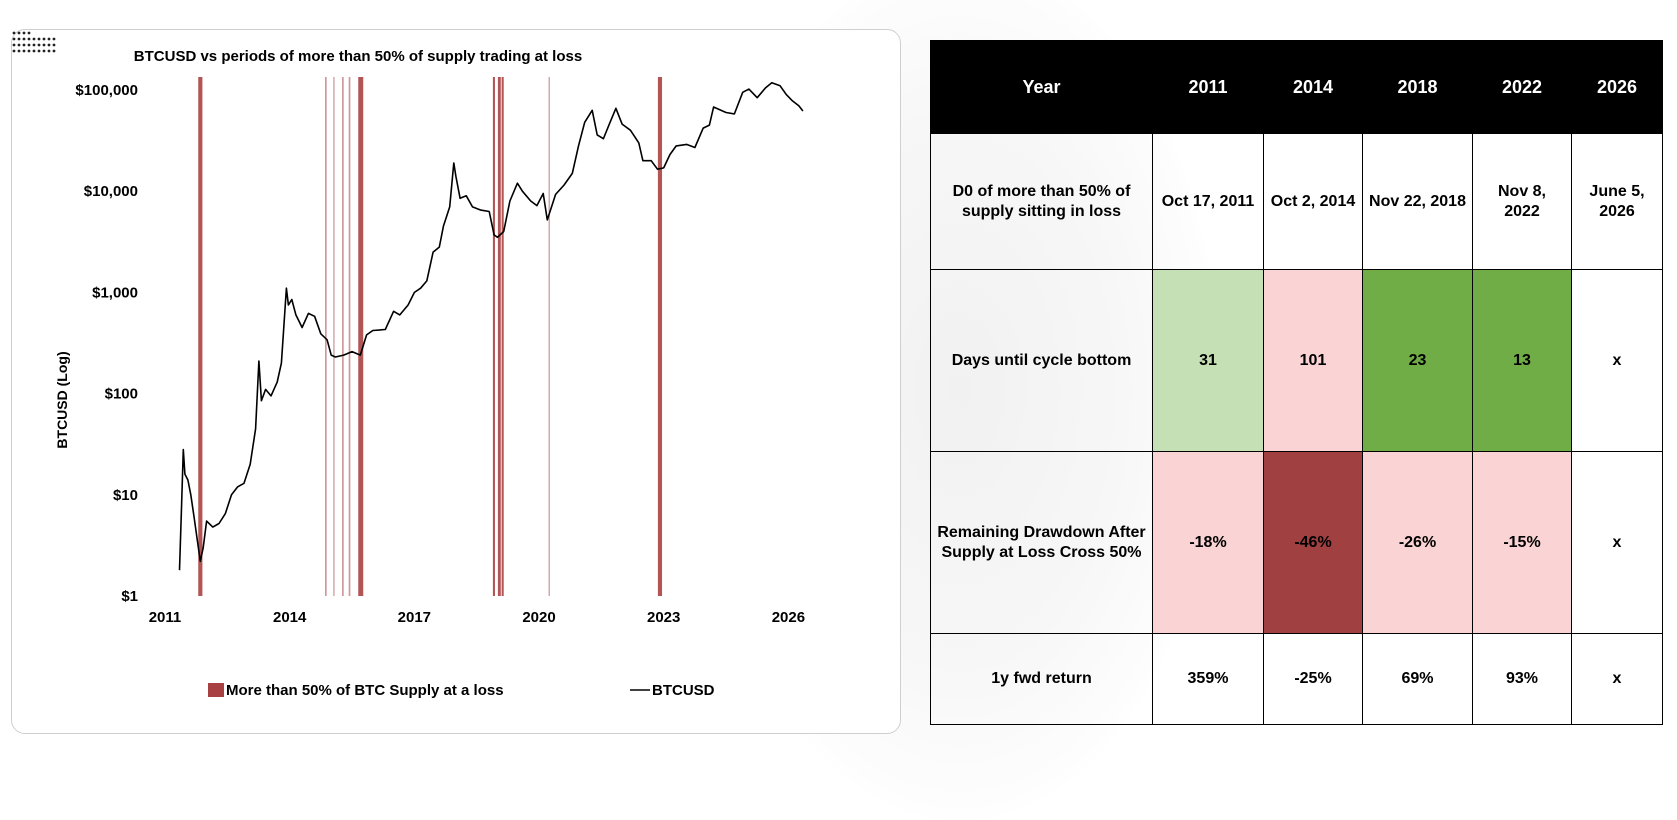 Image resolution: width=1677 pixels, height=820 pixels. I want to click on y-axis-label: BTCUSD (Log), so click(62, 399).